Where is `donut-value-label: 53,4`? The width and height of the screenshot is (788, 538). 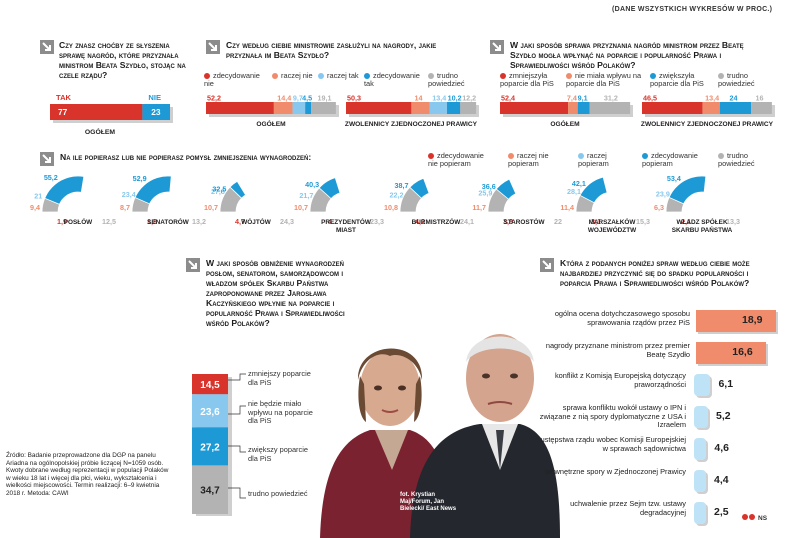
donut-value-label: 53,4 is located at coordinates (674, 178).